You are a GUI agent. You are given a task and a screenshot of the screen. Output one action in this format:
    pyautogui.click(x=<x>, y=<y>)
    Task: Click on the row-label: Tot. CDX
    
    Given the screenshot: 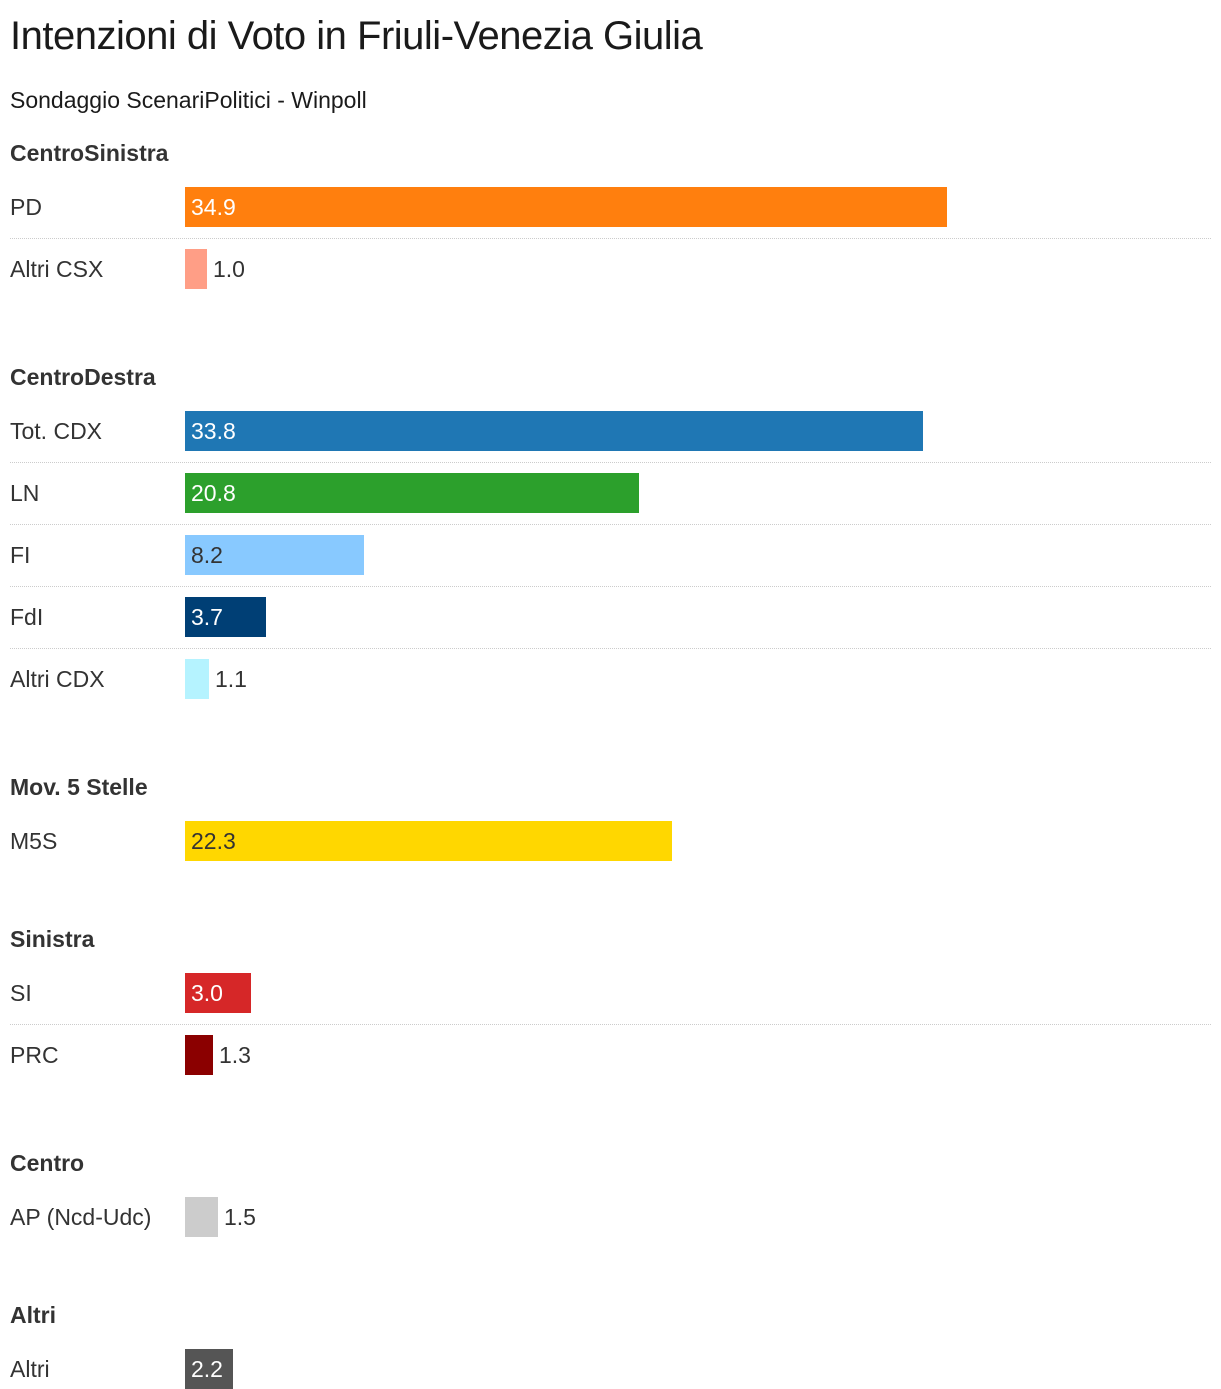 What is the action you would take?
    pyautogui.click(x=56, y=431)
    